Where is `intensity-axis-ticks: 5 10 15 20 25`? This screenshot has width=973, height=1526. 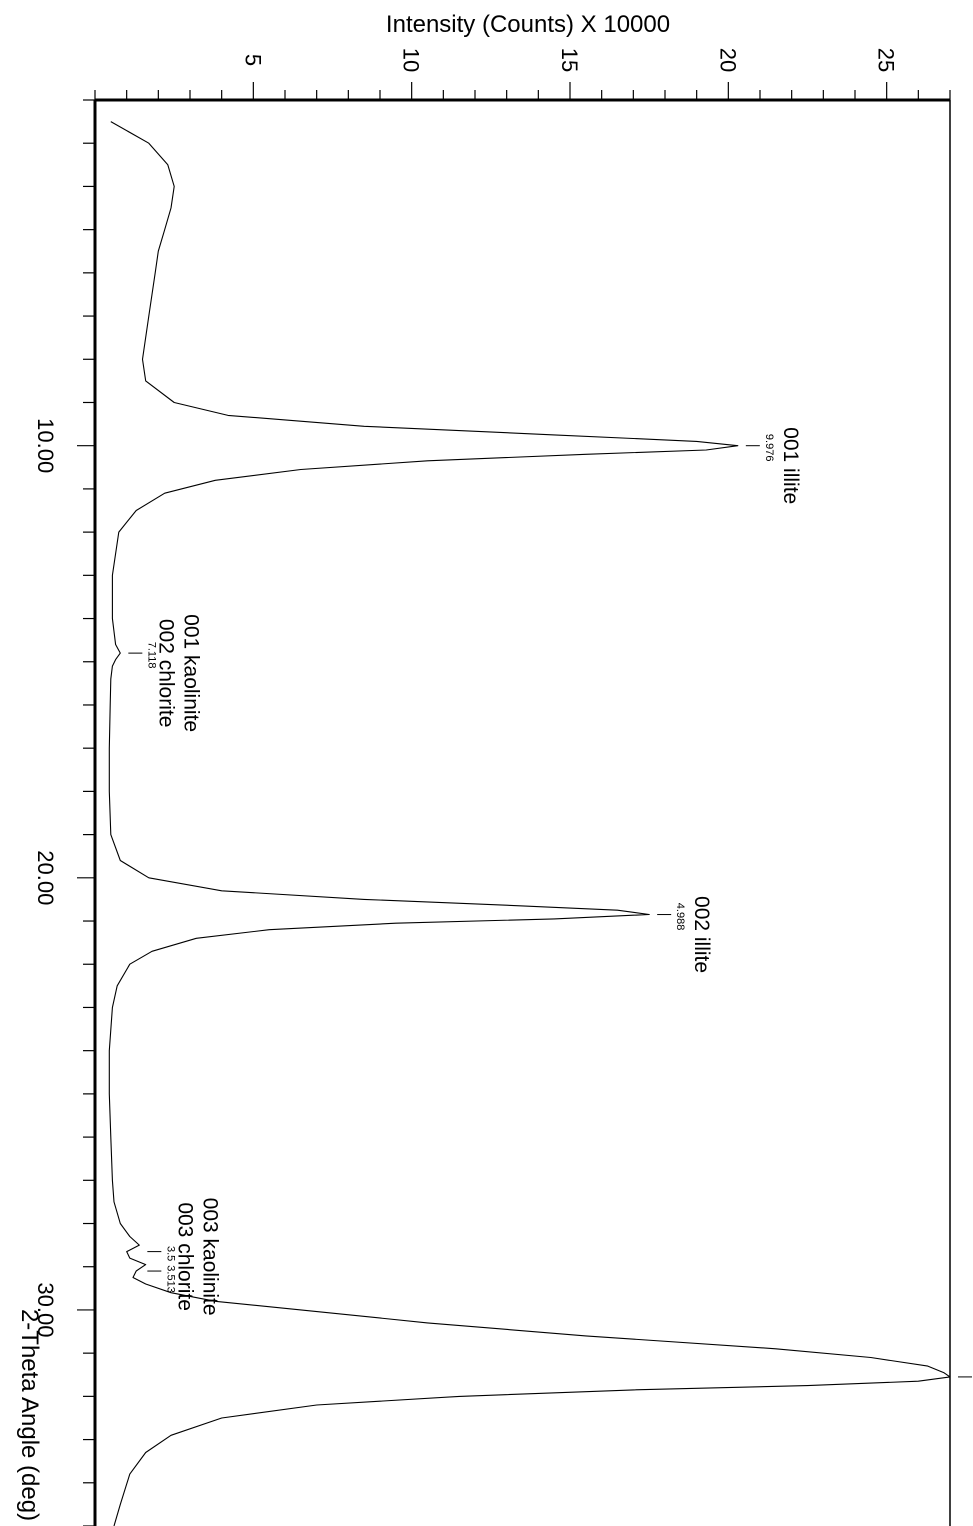
intensity-axis-ticks: 5 10 15 20 25 is located at coordinates (522, 74).